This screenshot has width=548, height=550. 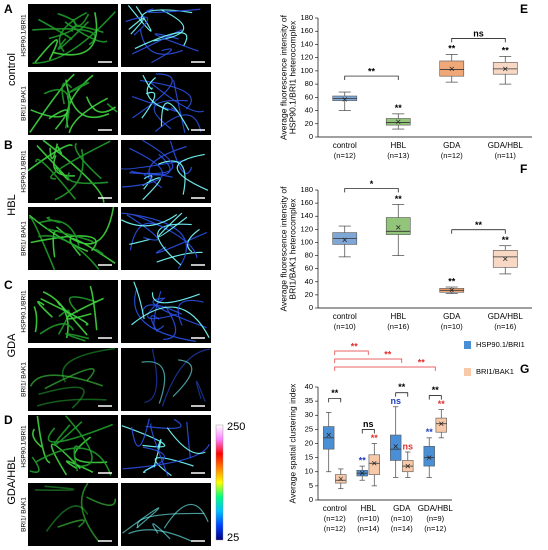 I want to click on x-tick-label: control, so click(x=345, y=316).